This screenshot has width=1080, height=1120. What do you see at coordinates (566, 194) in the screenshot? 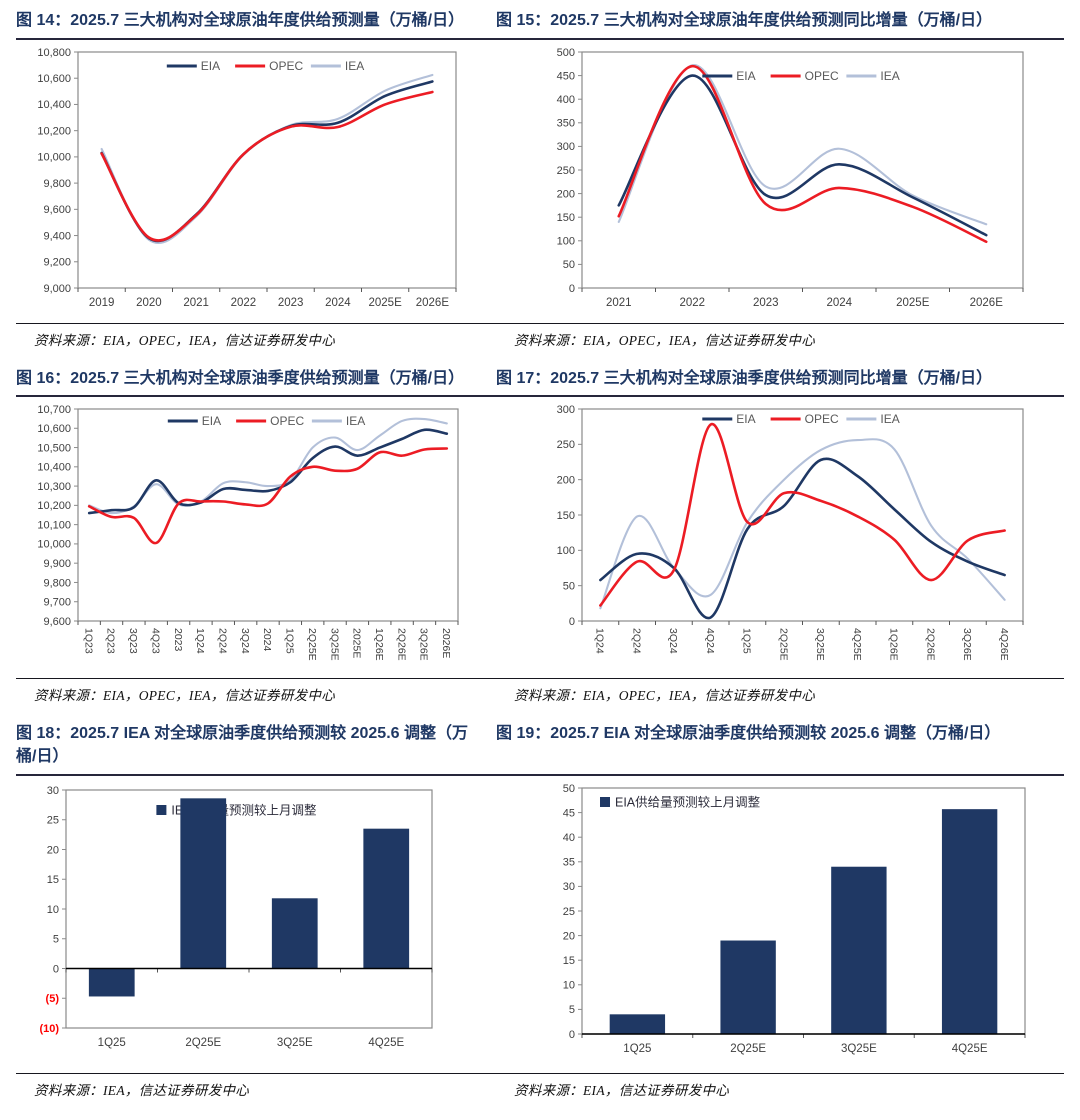
I see `svg-text: 200` at bounding box center [566, 194].